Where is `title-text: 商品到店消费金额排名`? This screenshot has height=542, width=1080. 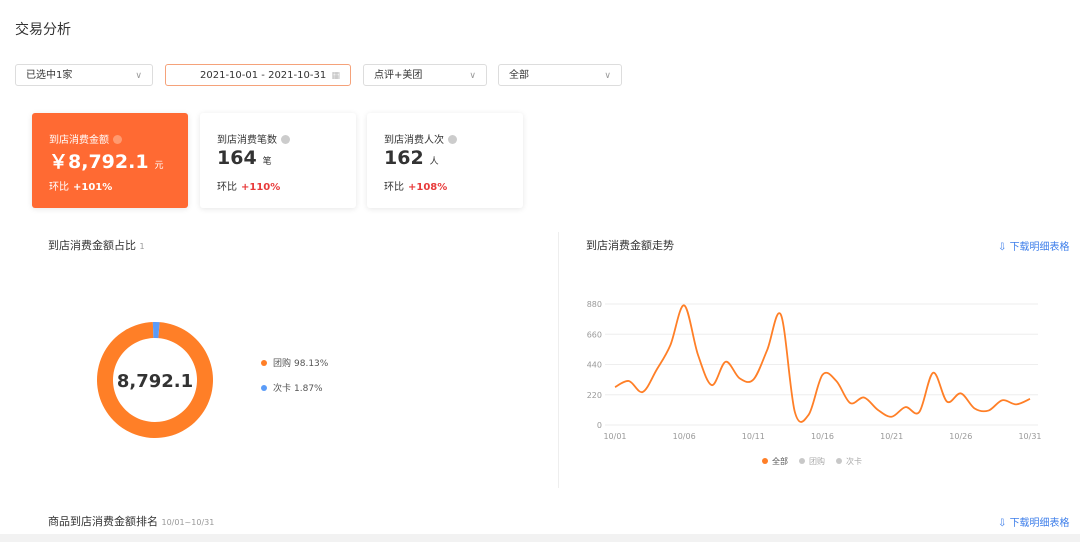 title-text: 商品到店消费金额排名 is located at coordinates (103, 521).